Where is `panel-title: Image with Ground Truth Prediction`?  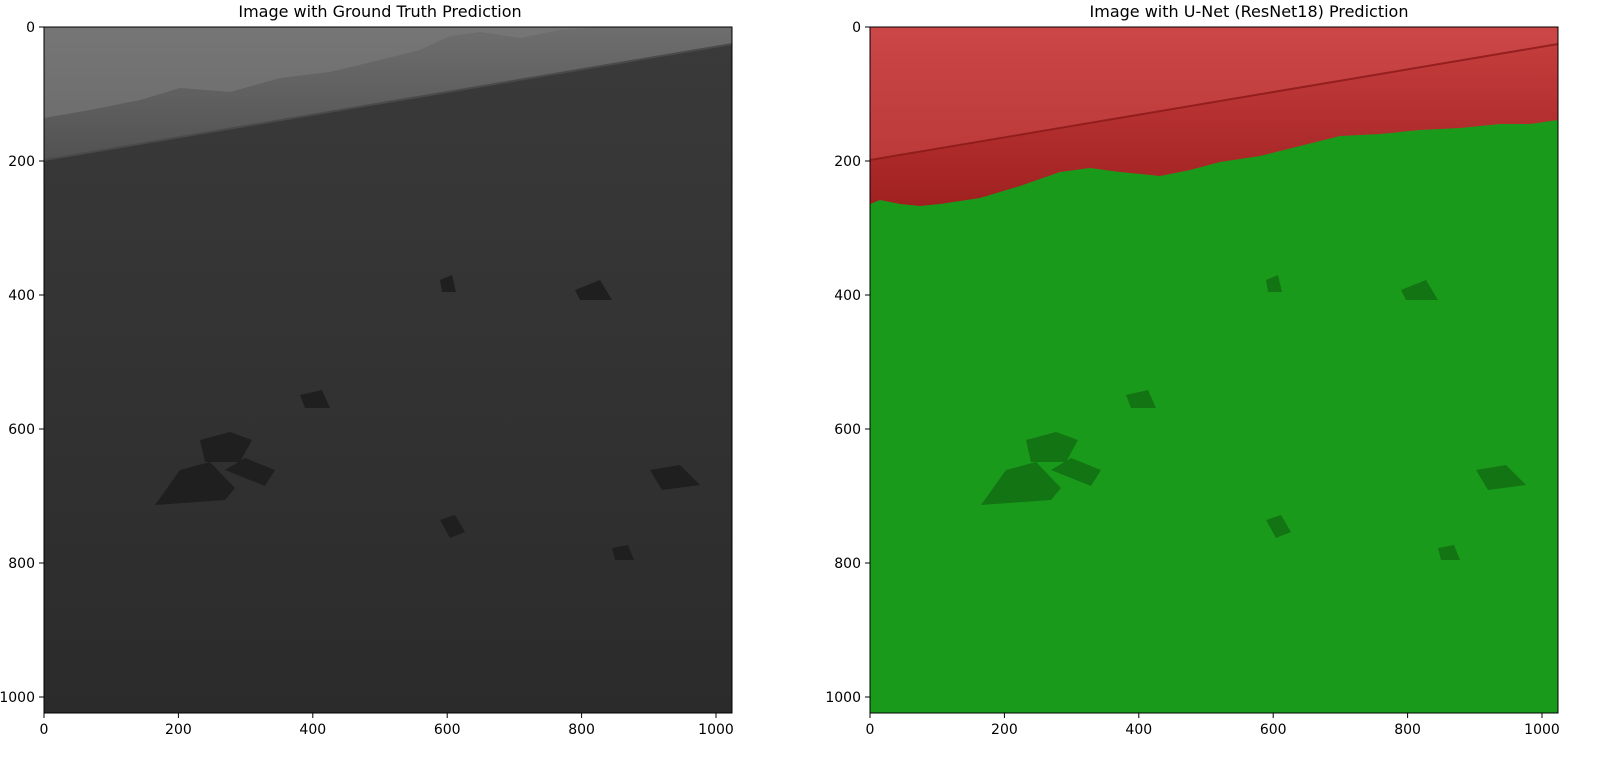
panel-title: Image with Ground Truth Prediction is located at coordinates (380, 11).